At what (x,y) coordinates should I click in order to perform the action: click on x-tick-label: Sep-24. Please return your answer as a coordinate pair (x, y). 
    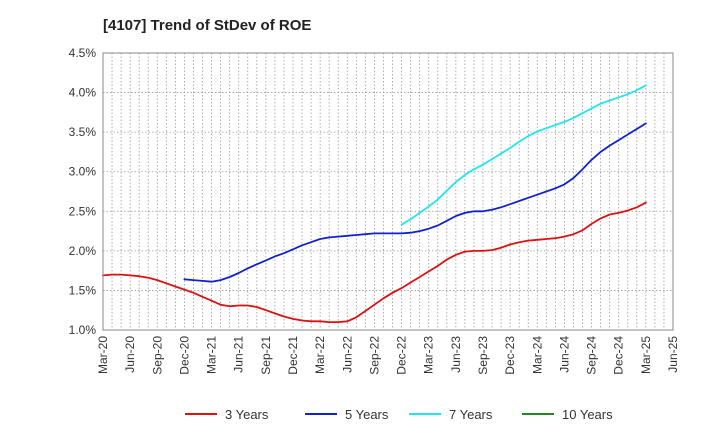
    Looking at the image, I should click on (592, 355).